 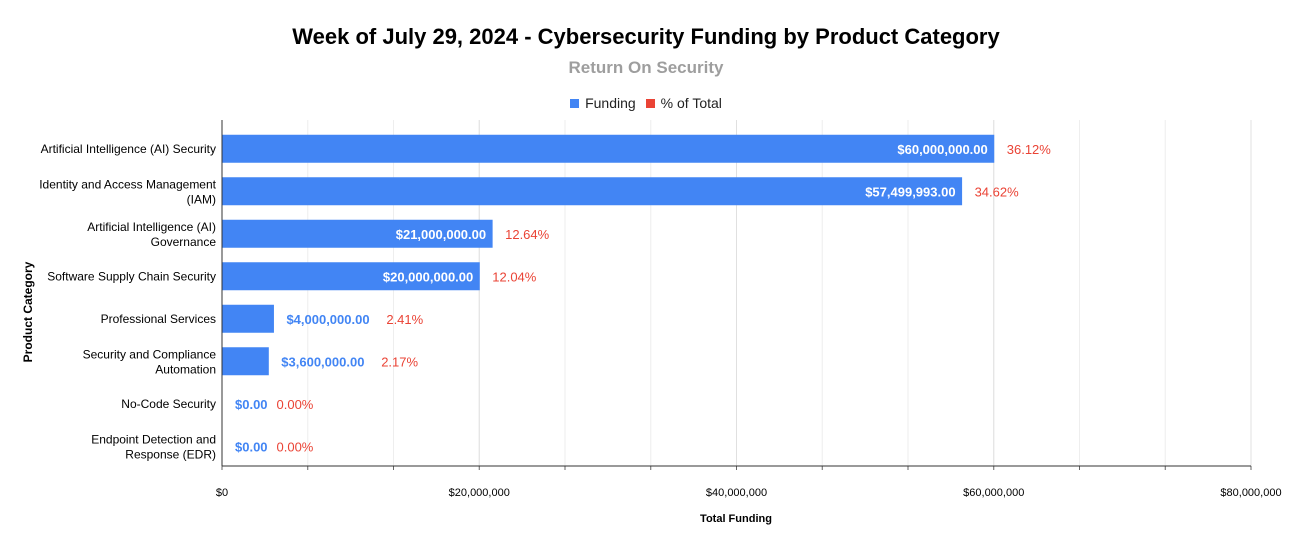 I want to click on bar-value-label: $20,000,000.00, so click(x=428, y=276).